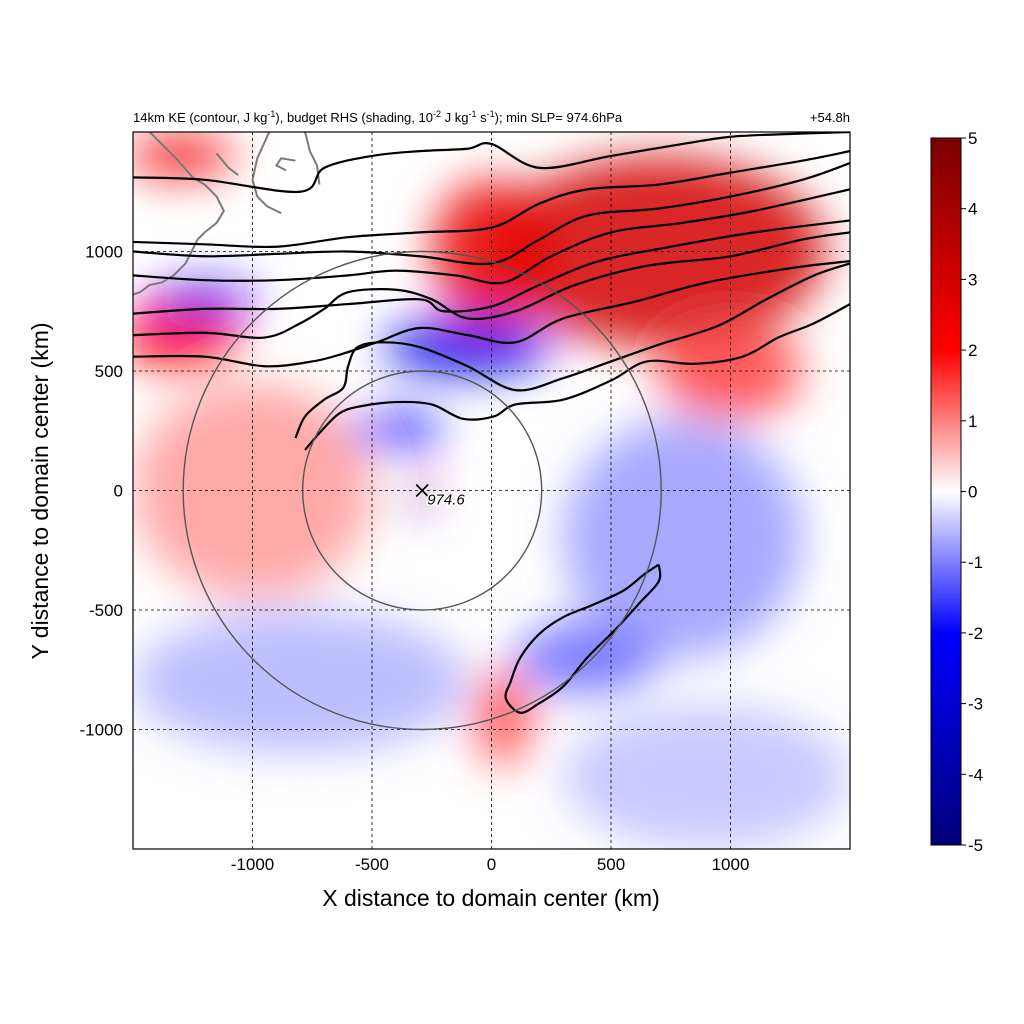 This screenshot has width=1024, height=1024. I want to click on y-tick-label: -1000, so click(101, 730).